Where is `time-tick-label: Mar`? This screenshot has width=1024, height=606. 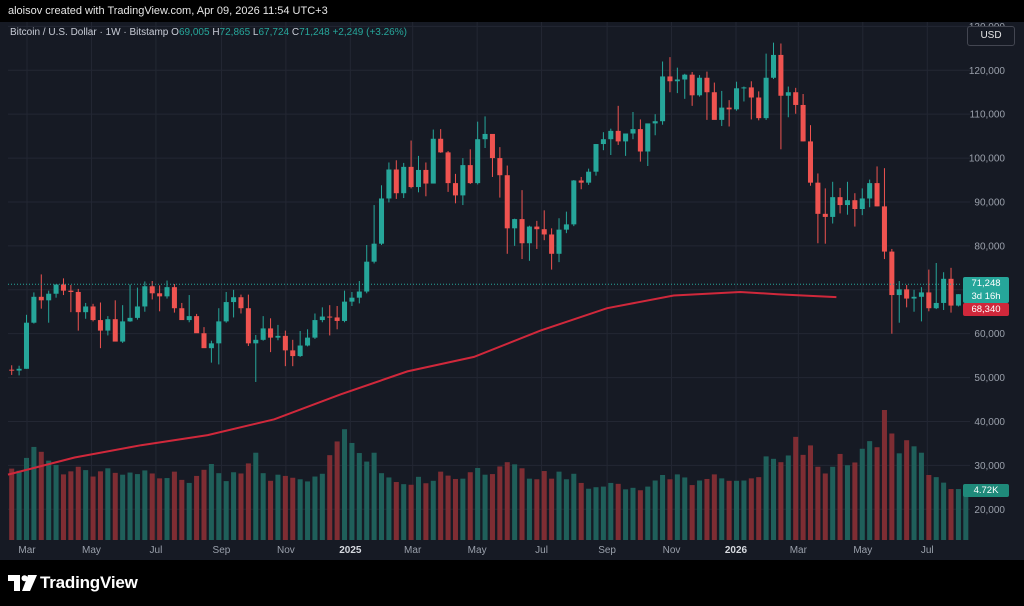 time-tick-label: Mar is located at coordinates (413, 550).